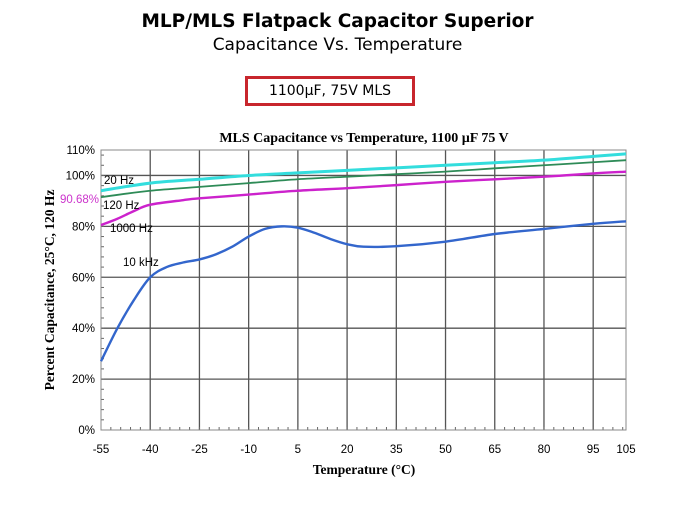 The height and width of the screenshot is (506, 675). I want to click on series-labels: 20 Hz 120 Hz 1000 Hz 10 kHz 90.68%, so click(109, 222).